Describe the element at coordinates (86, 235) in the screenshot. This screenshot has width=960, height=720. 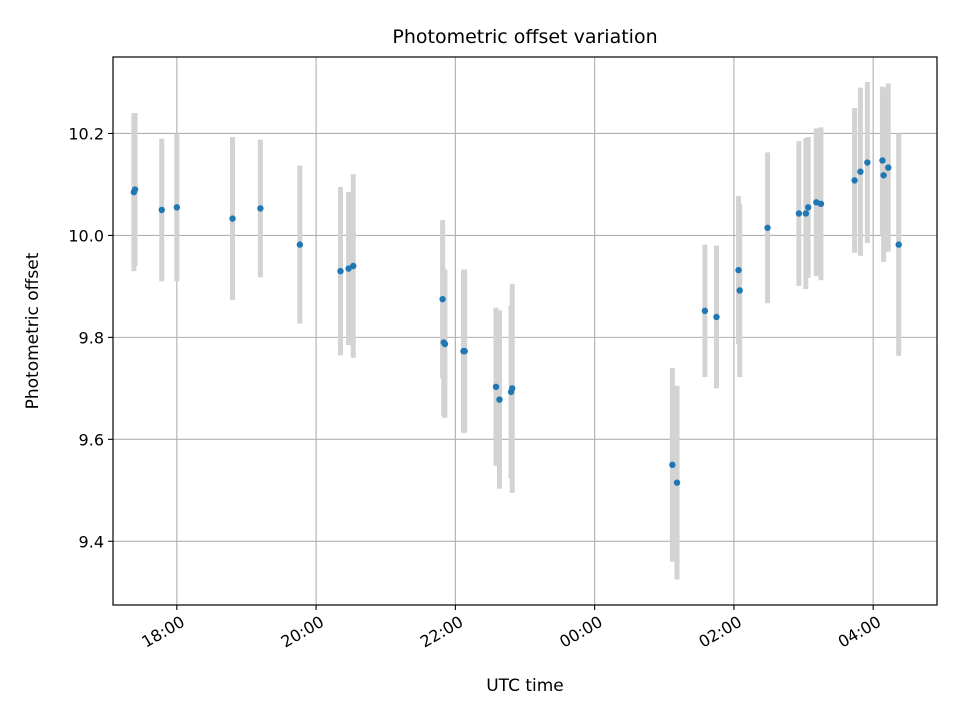
I see `y-tick-label: 10.0` at that location.